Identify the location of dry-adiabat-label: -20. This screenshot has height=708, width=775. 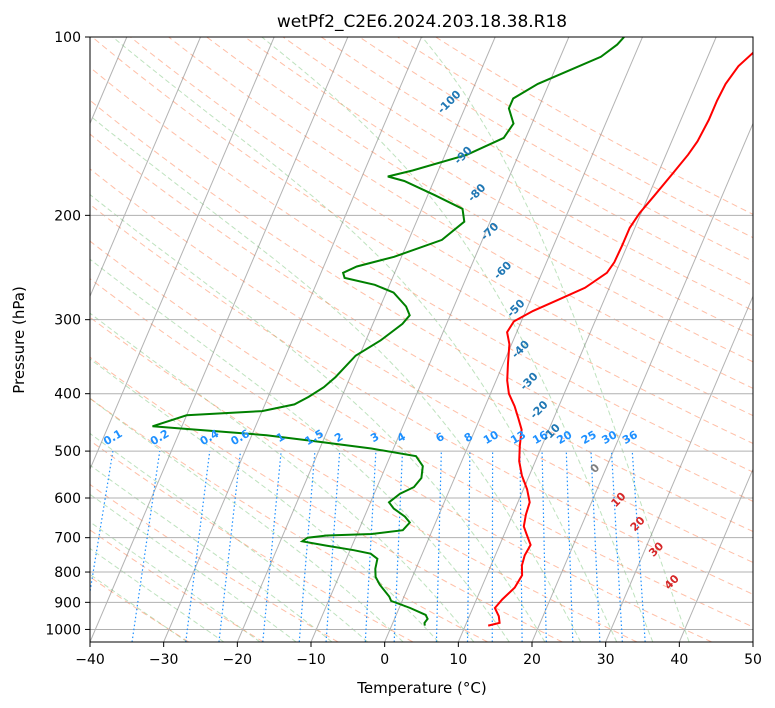
(538, 409).